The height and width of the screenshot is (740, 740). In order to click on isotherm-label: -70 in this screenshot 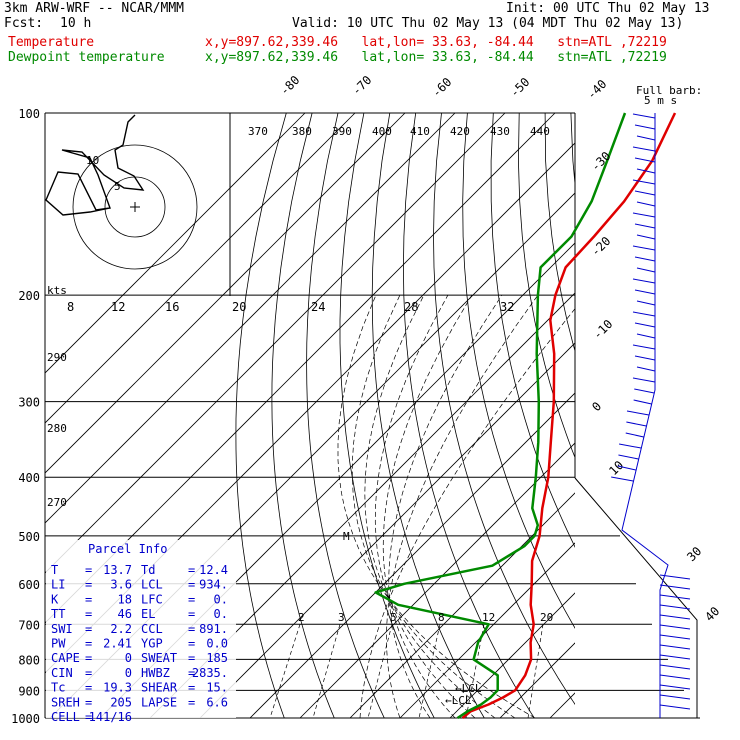, I will do `click(361, 85)`.